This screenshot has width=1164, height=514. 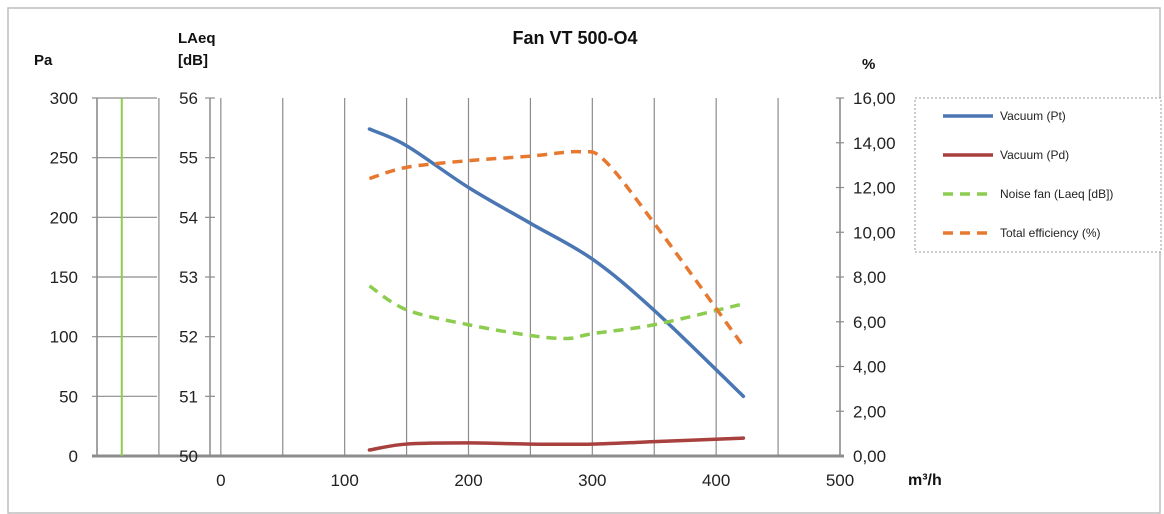 I want to click on x-axis-unit-label: m³/h, so click(x=925, y=480).